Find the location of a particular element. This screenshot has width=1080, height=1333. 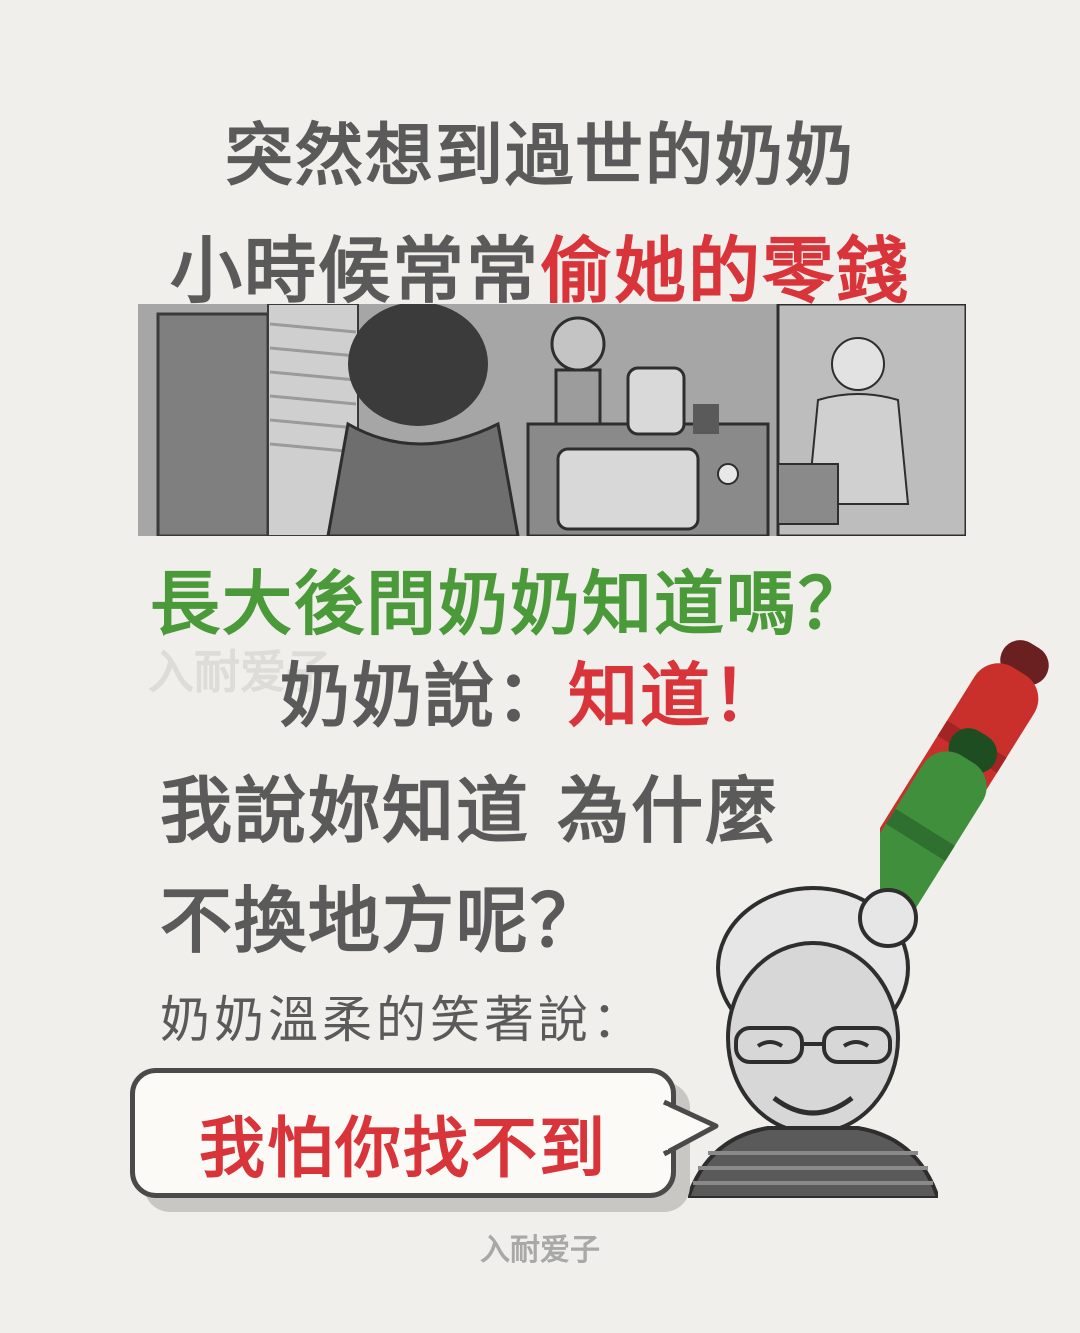

headline-line-2: 小時候常常偷她的零錢 is located at coordinates (540, 264).